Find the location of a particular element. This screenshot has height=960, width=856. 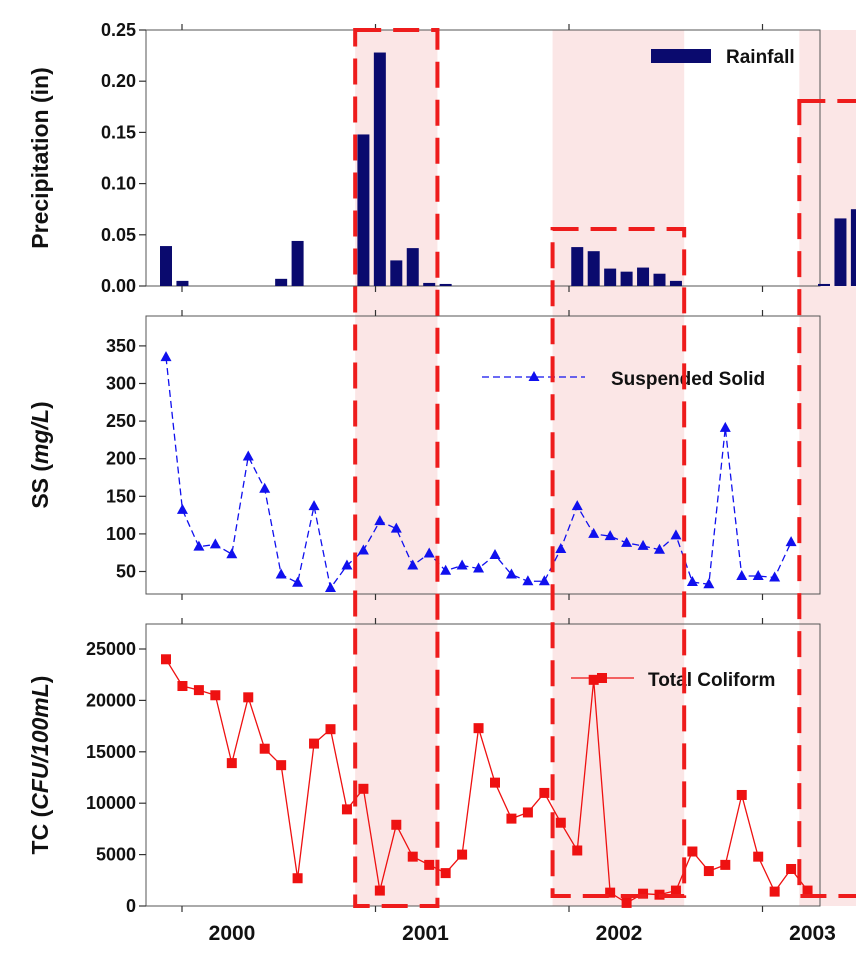

y-axis-title: TC (CFU/100mL) is located at coordinates (40, 765).